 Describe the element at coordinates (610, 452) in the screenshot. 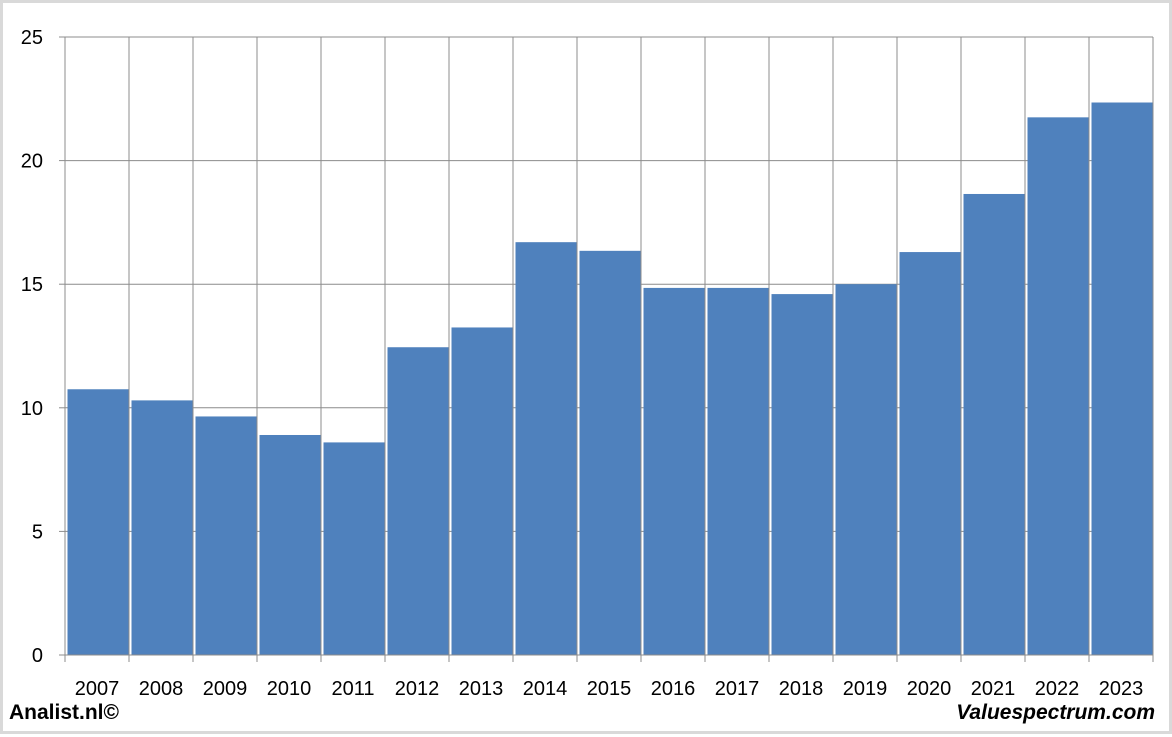

I see `bar-2015` at that location.